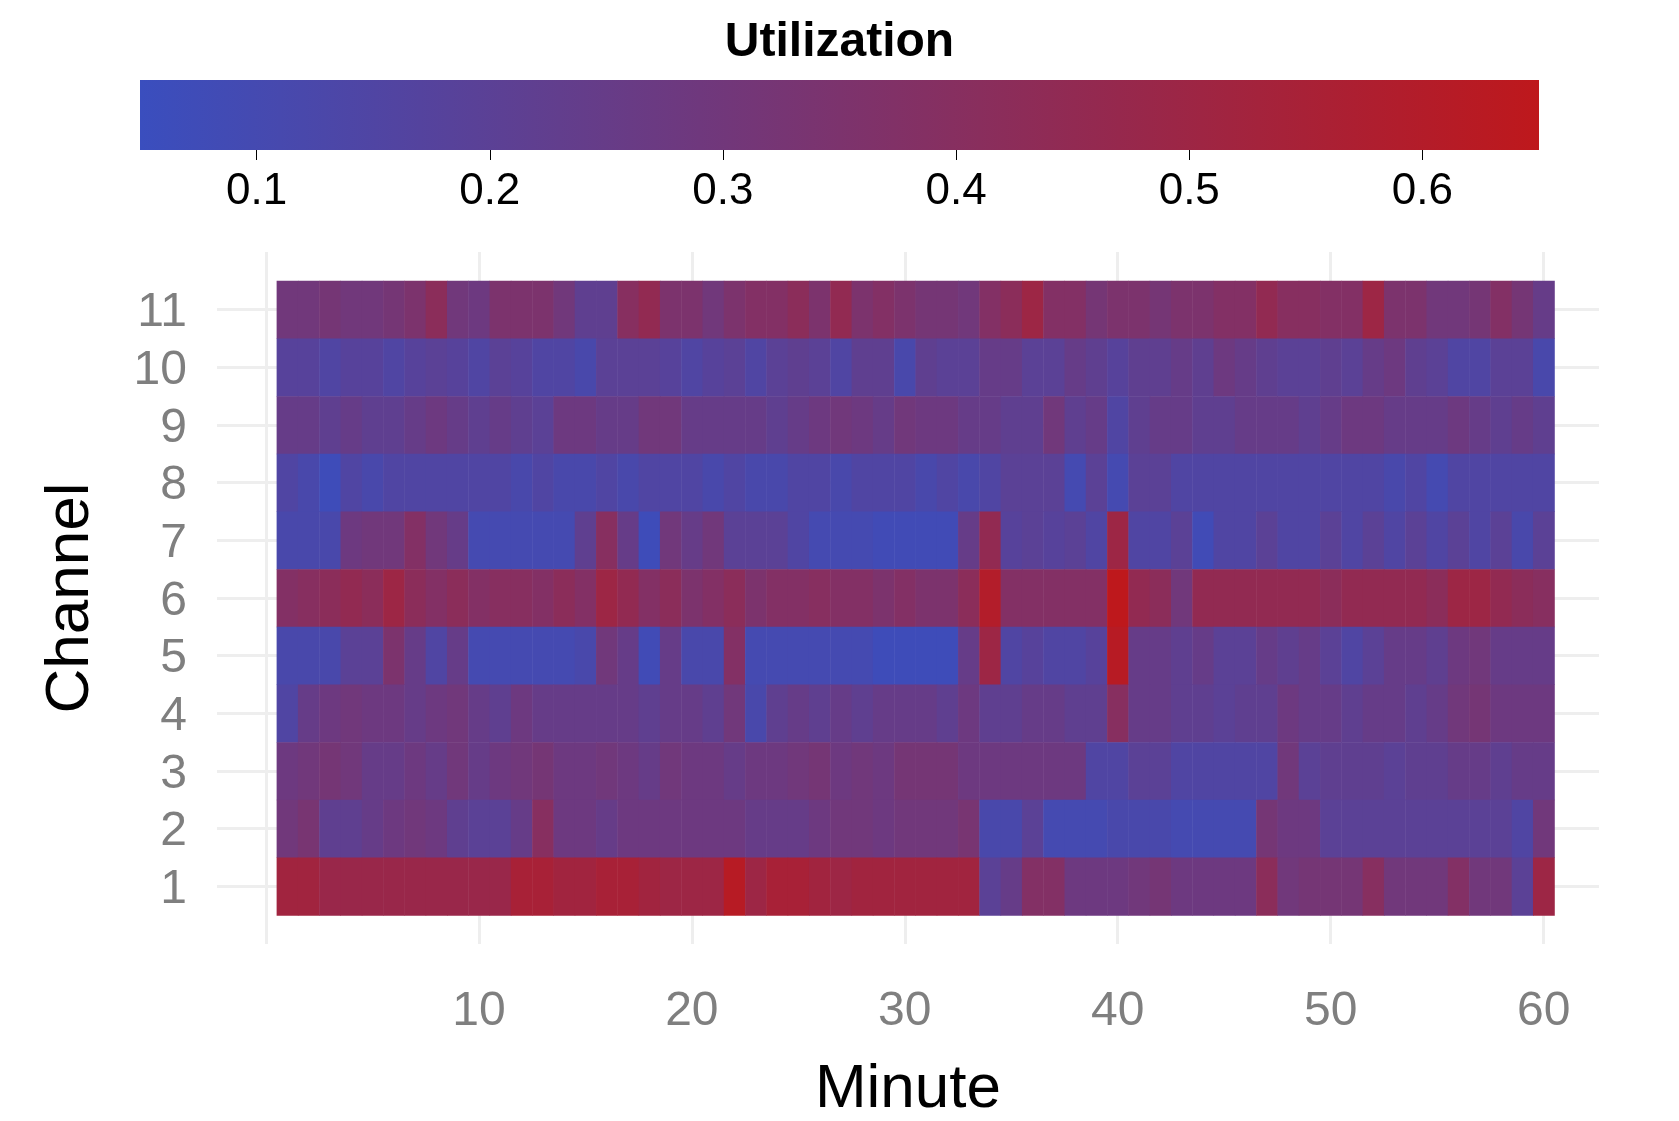 This screenshot has width=1679, height=1121. I want to click on x-tick-label: 20, so click(692, 1008).